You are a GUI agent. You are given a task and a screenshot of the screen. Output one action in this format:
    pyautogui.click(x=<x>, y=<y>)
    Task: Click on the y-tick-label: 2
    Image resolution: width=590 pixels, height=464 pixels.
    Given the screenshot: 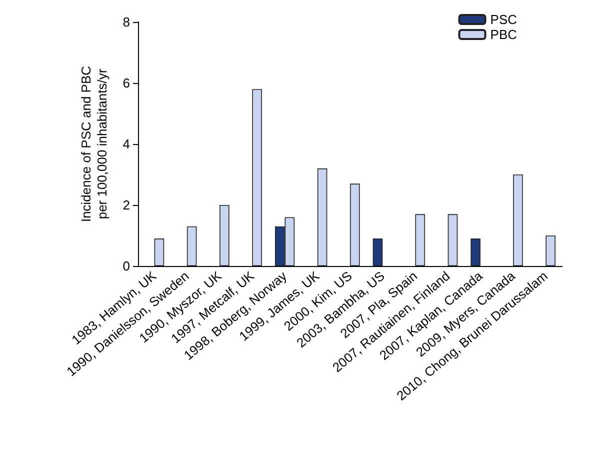 What is the action you would take?
    pyautogui.click(x=126, y=205)
    